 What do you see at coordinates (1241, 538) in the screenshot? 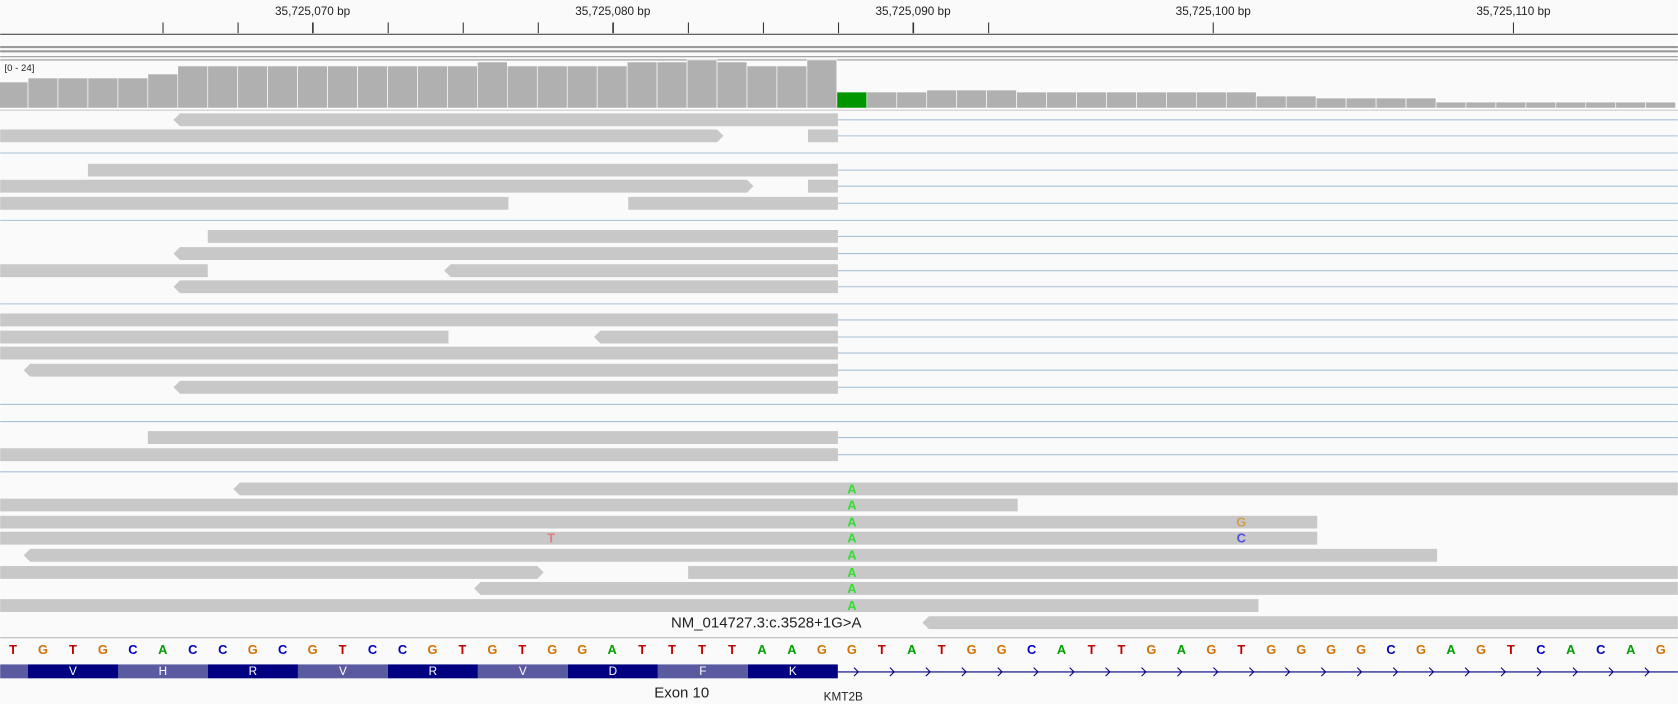
I see `mismatch-base: C` at bounding box center [1241, 538].